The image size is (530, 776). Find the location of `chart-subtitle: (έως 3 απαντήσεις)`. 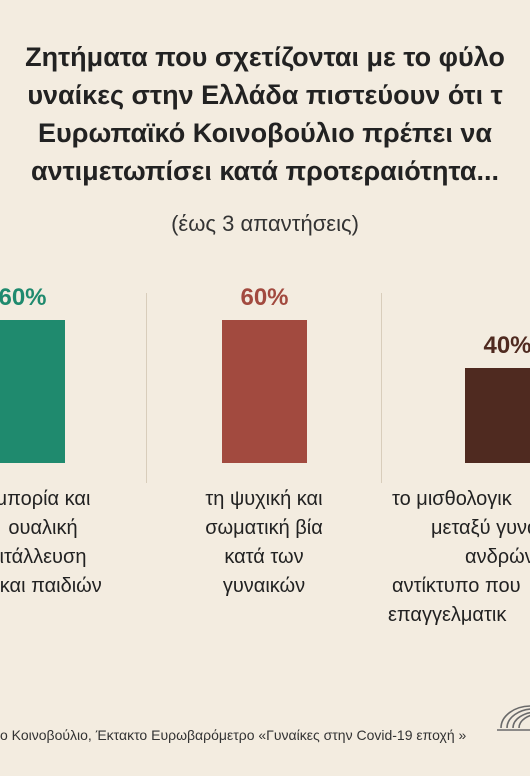

chart-subtitle: (έως 3 απαντήσεις) is located at coordinates (265, 223).